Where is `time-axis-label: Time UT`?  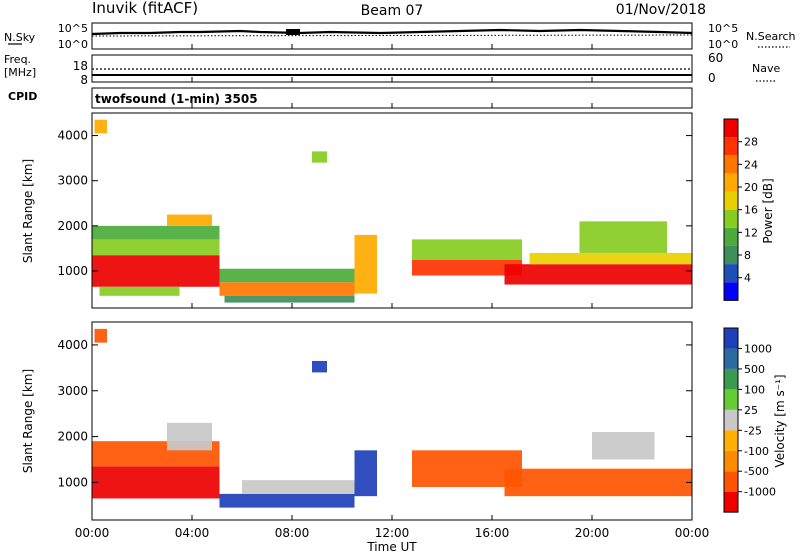 time-axis-label: Time UT is located at coordinates (391, 547).